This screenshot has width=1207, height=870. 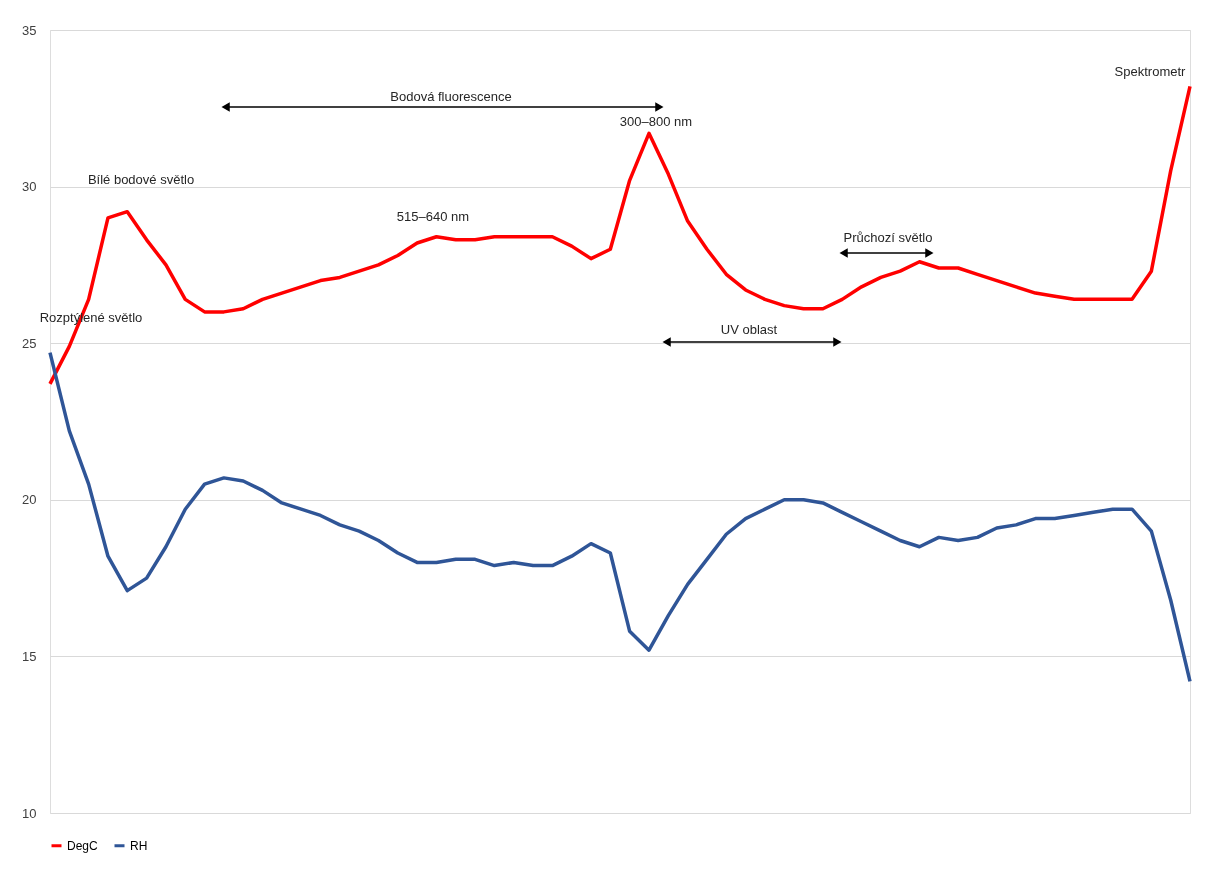 I want to click on annotation: Spektrometr, so click(x=1150, y=71).